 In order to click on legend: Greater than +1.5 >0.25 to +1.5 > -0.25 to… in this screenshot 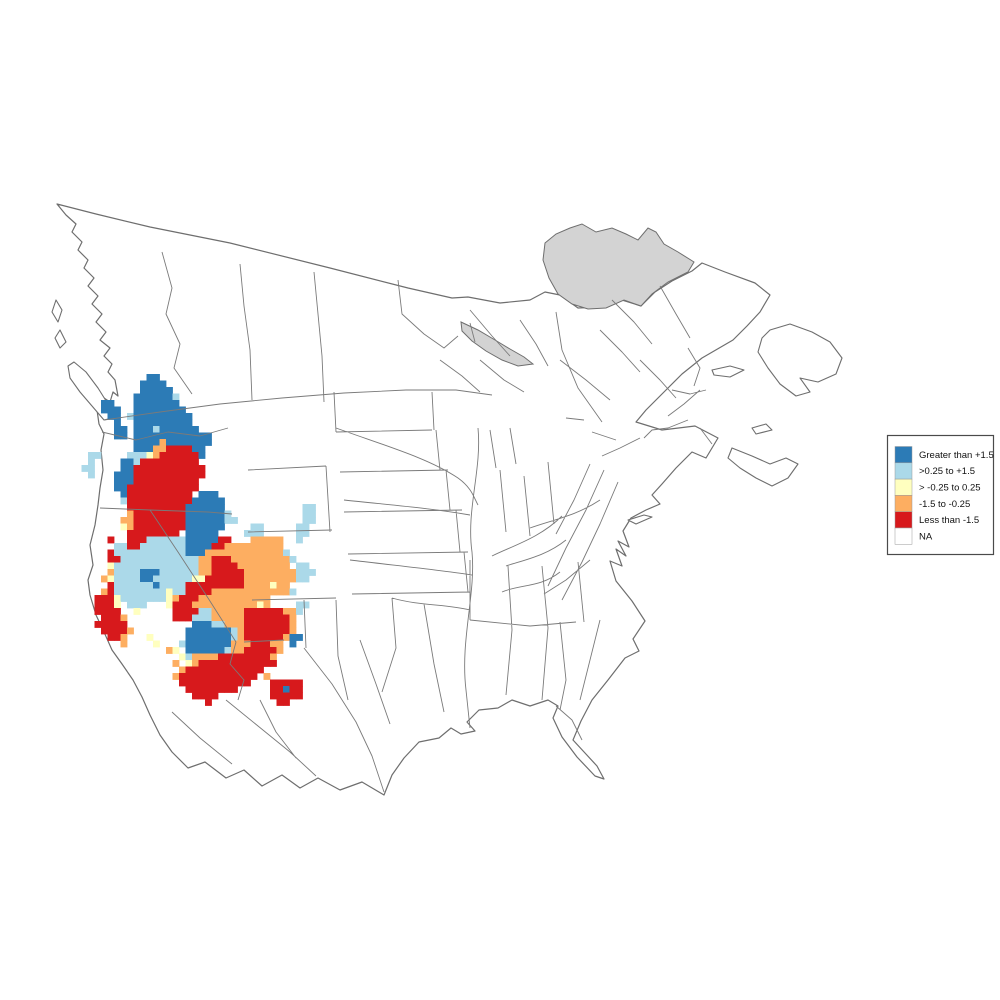, I will do `click(940, 495)`.